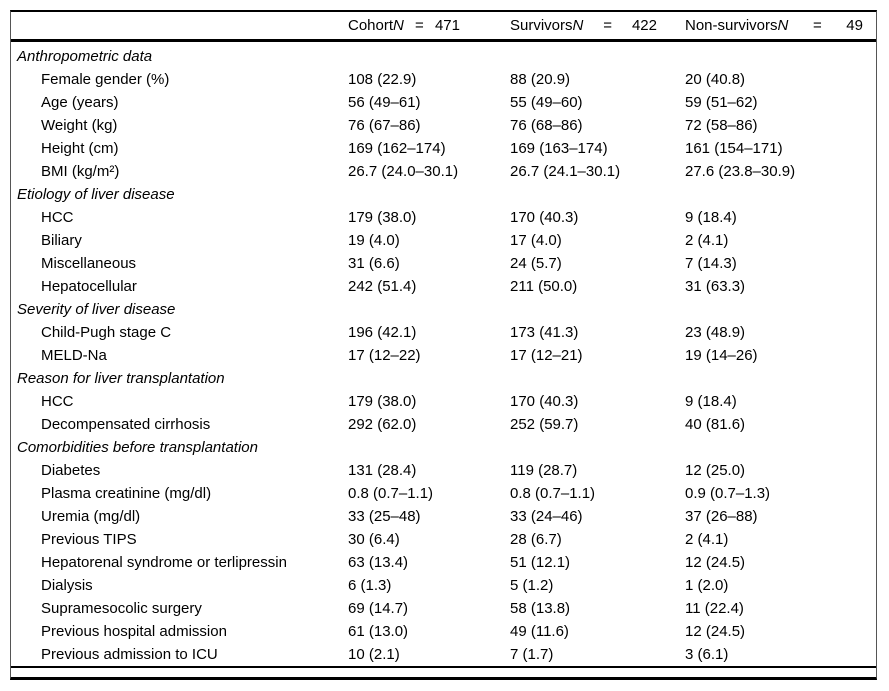 Image resolution: width=889 pixels, height=691 pixels. I want to click on row-label: Age (years), so click(80, 102).